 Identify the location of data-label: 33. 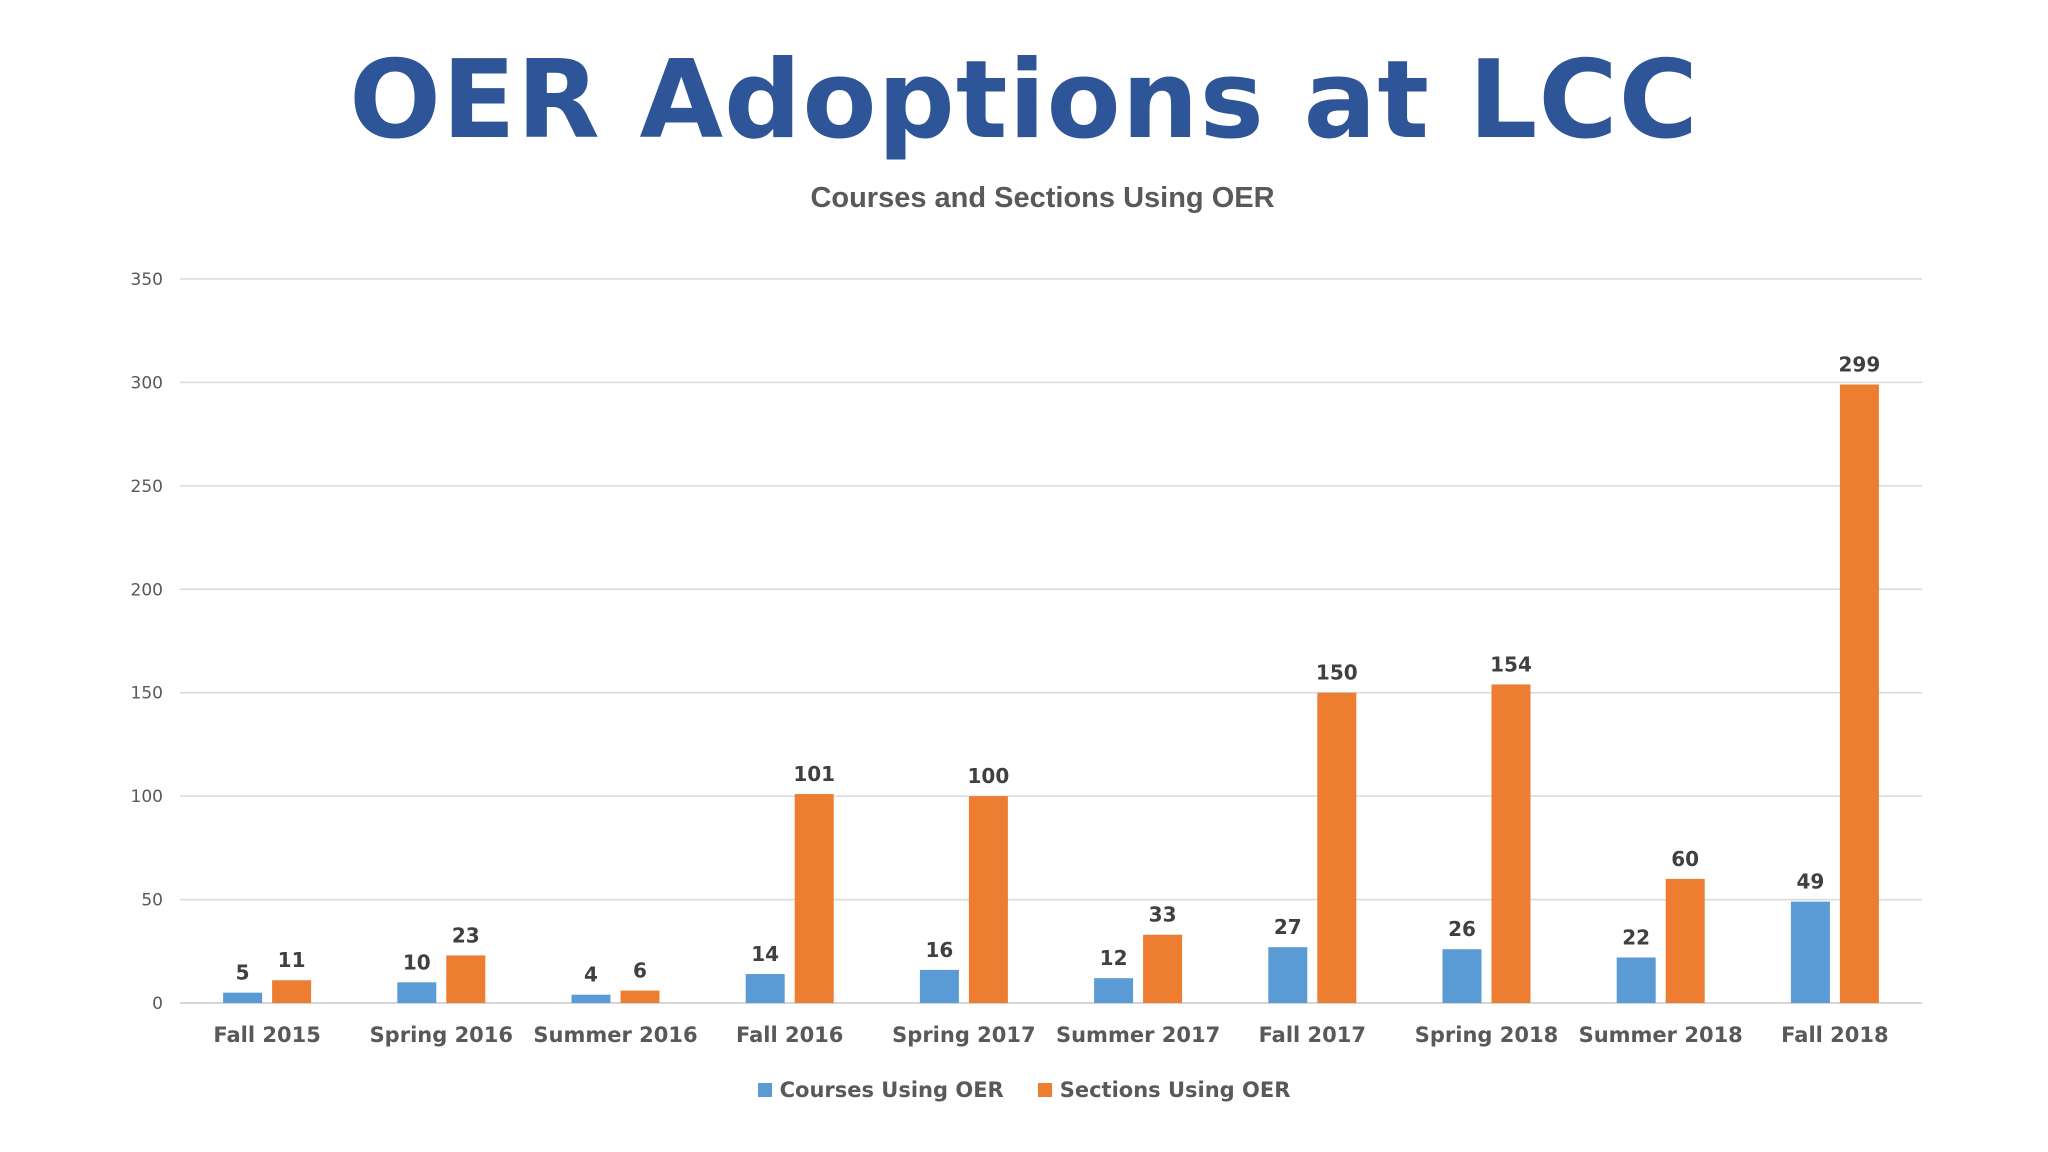
(1163, 915).